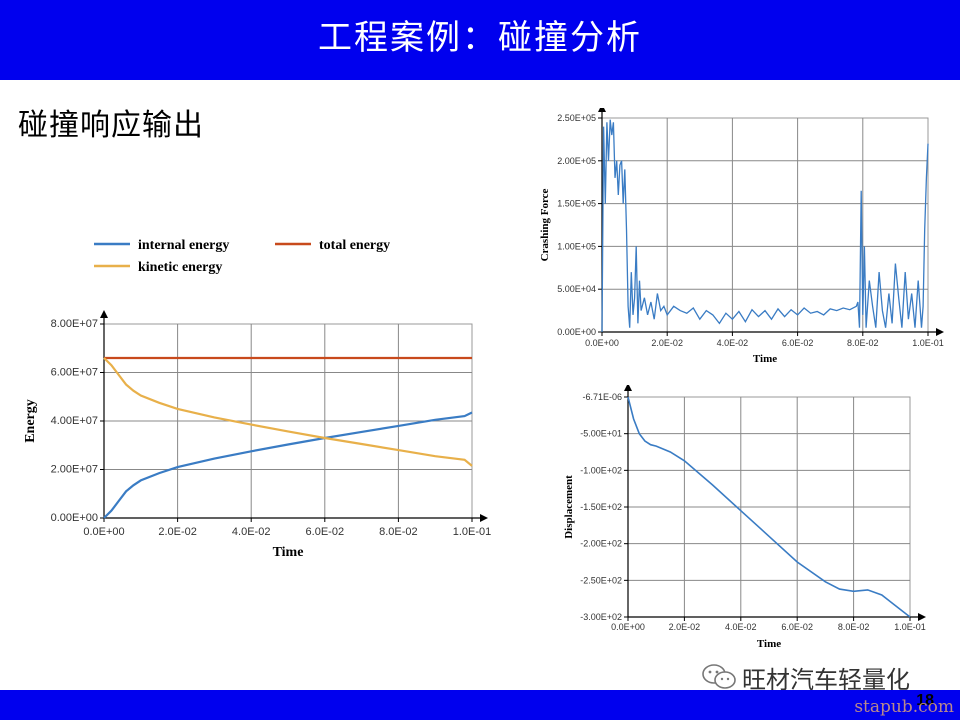 The height and width of the screenshot is (720, 960). What do you see at coordinates (354, 245) in the screenshot?
I see `legend-label: total energy` at bounding box center [354, 245].